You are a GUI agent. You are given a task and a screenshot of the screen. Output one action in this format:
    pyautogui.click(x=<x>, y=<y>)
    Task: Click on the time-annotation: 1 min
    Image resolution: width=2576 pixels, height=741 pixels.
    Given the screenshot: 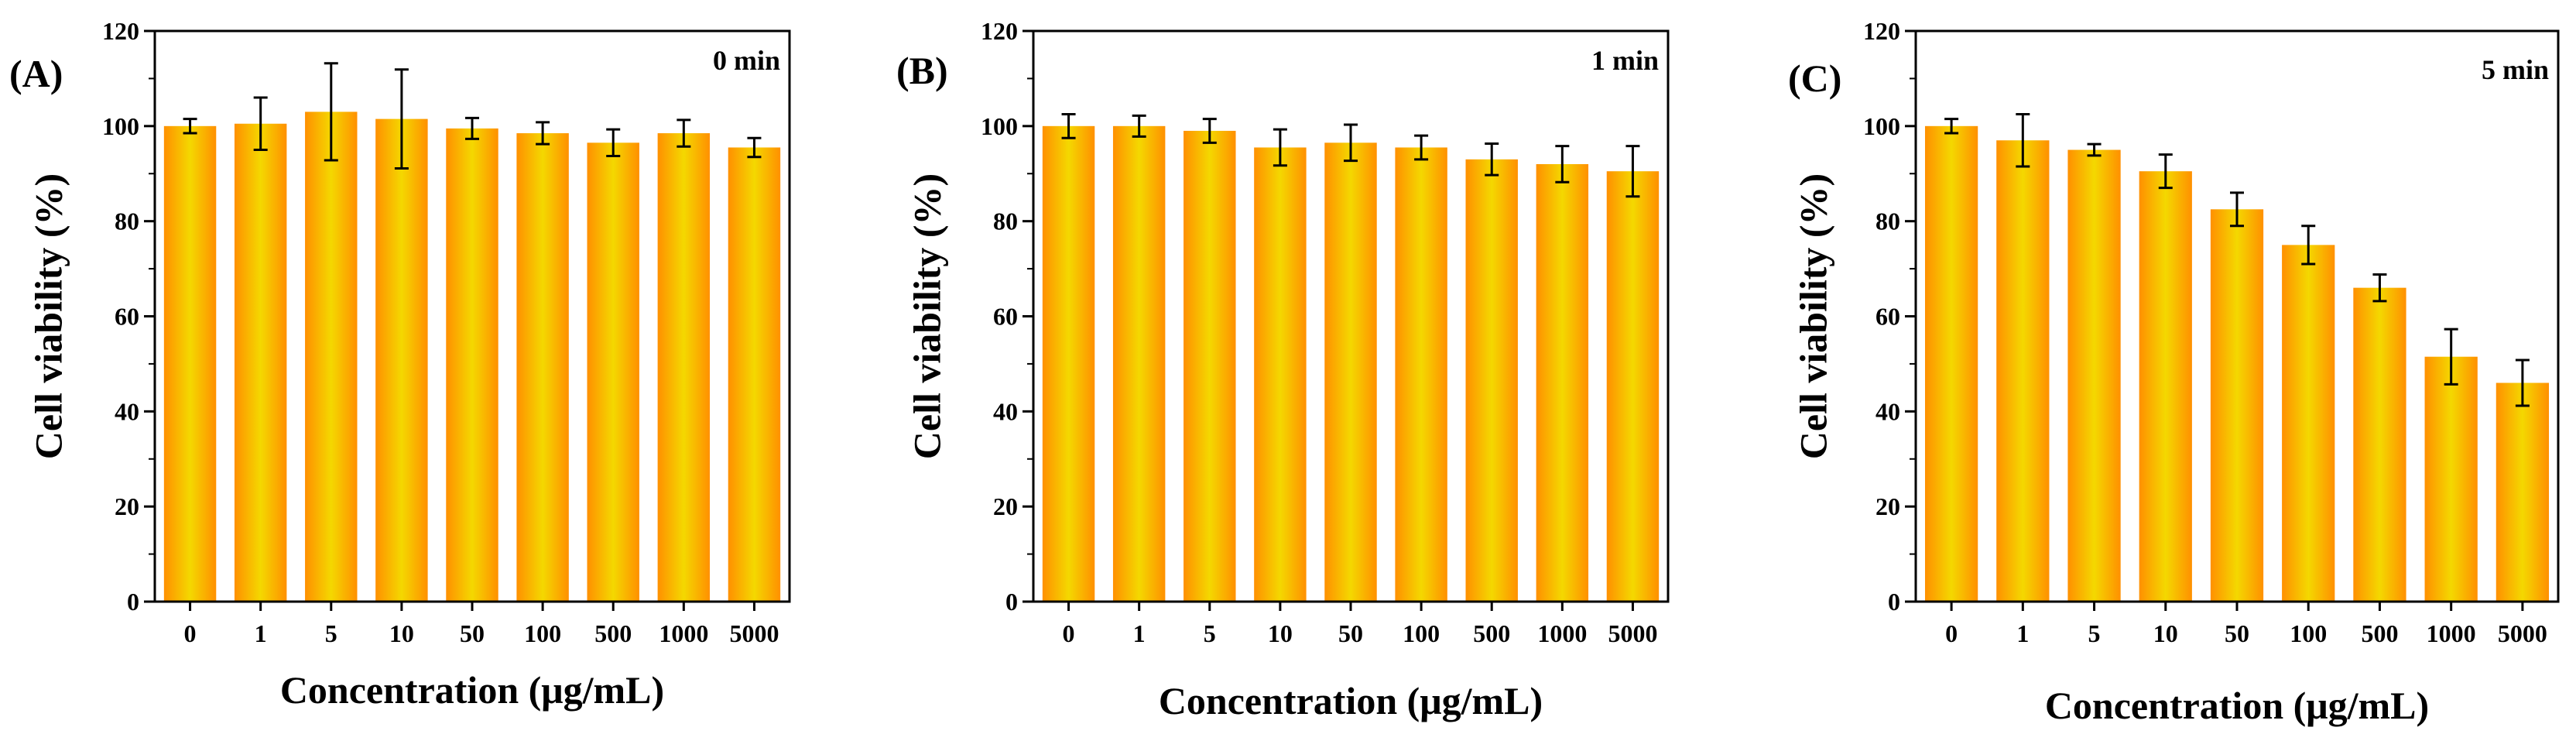 What is the action you would take?
    pyautogui.click(x=1625, y=61)
    